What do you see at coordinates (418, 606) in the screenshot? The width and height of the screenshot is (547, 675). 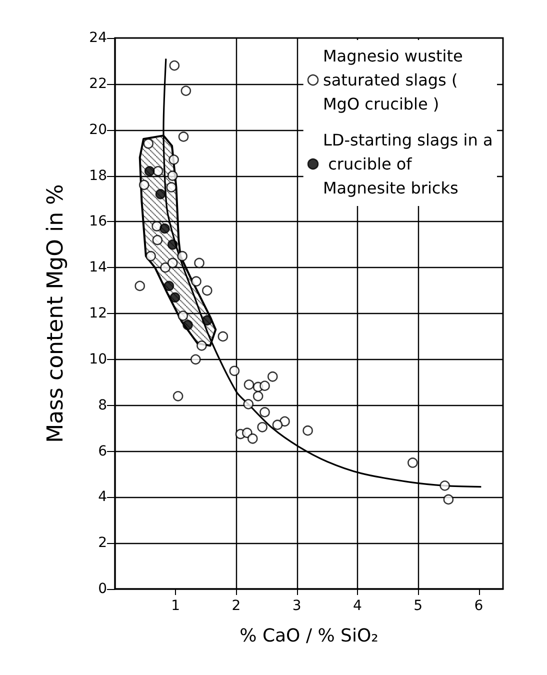 I see `x-tick-label: 5` at bounding box center [418, 606].